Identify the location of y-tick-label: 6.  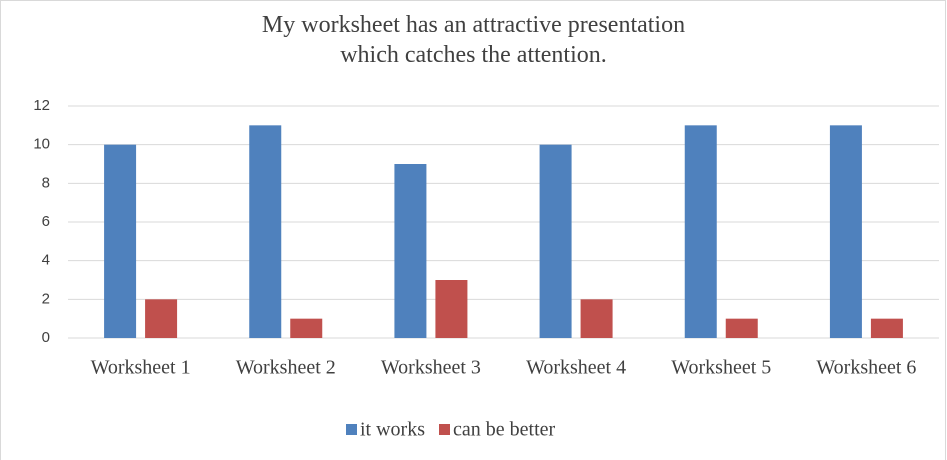
(46, 221).